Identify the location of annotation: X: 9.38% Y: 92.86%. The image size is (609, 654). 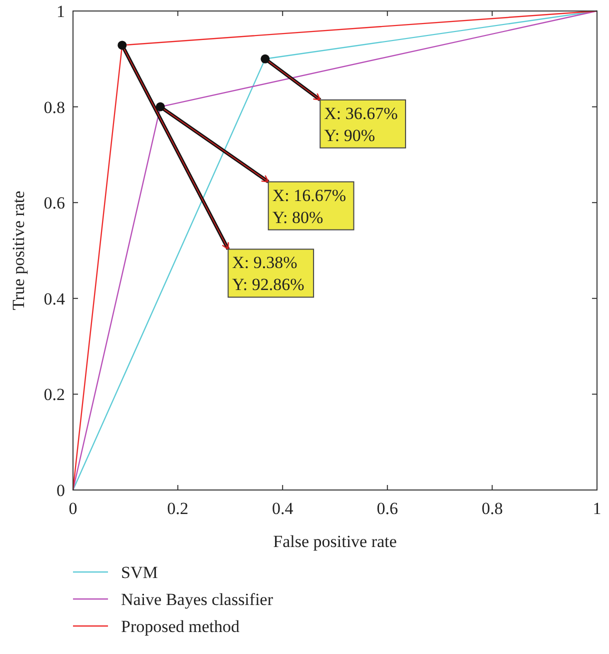
(268, 273).